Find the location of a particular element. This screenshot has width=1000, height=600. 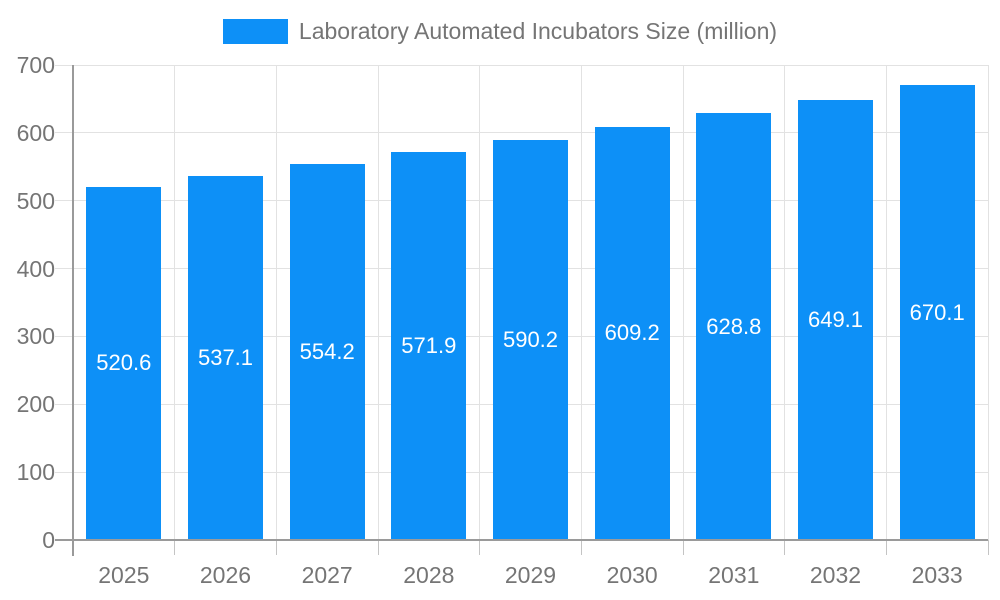

y-axis-label-500: 500 is located at coordinates (35, 200).